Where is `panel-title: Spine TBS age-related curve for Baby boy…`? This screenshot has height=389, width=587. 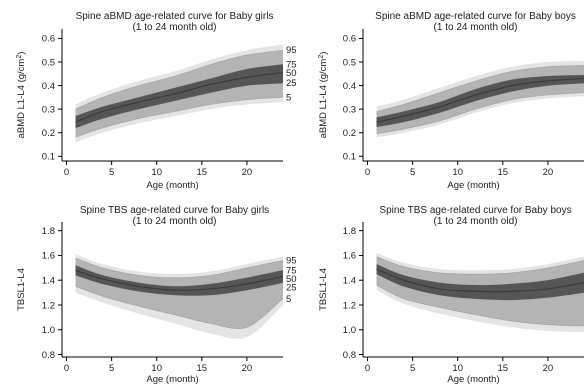 panel-title: Spine TBS age-related curve for Baby boy… is located at coordinates (475, 210).